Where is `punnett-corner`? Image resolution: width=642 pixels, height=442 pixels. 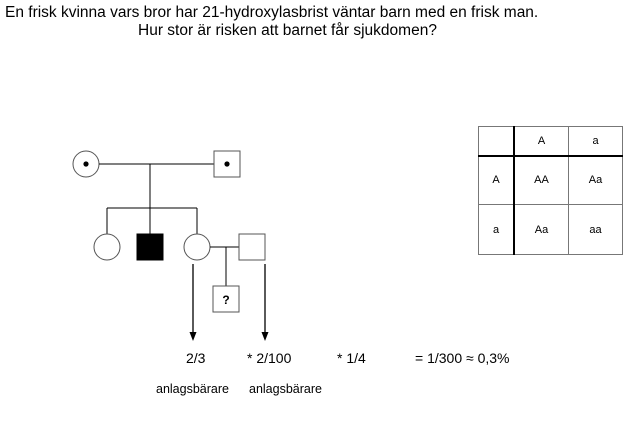 punnett-corner is located at coordinates (496, 141).